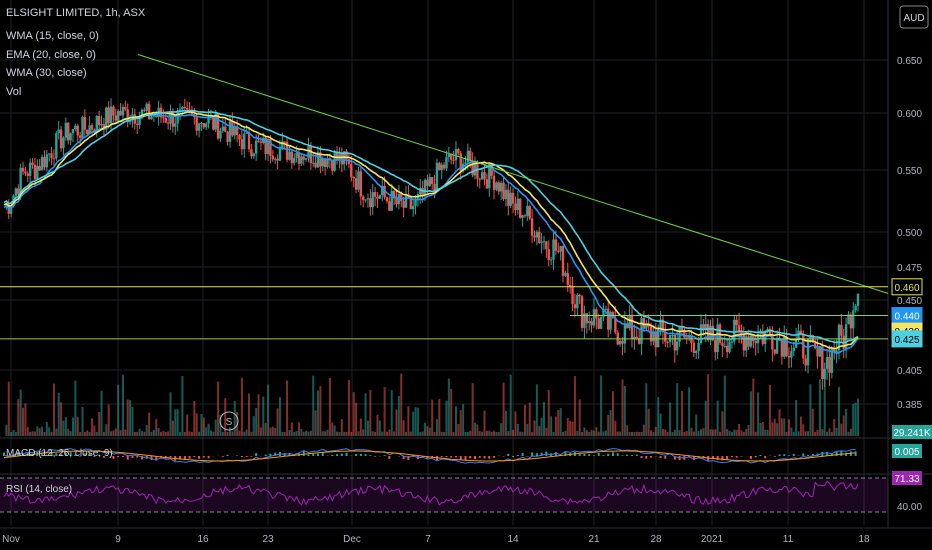 This screenshot has width=932, height=550. I want to click on price-label-0.425, so click(907, 339).